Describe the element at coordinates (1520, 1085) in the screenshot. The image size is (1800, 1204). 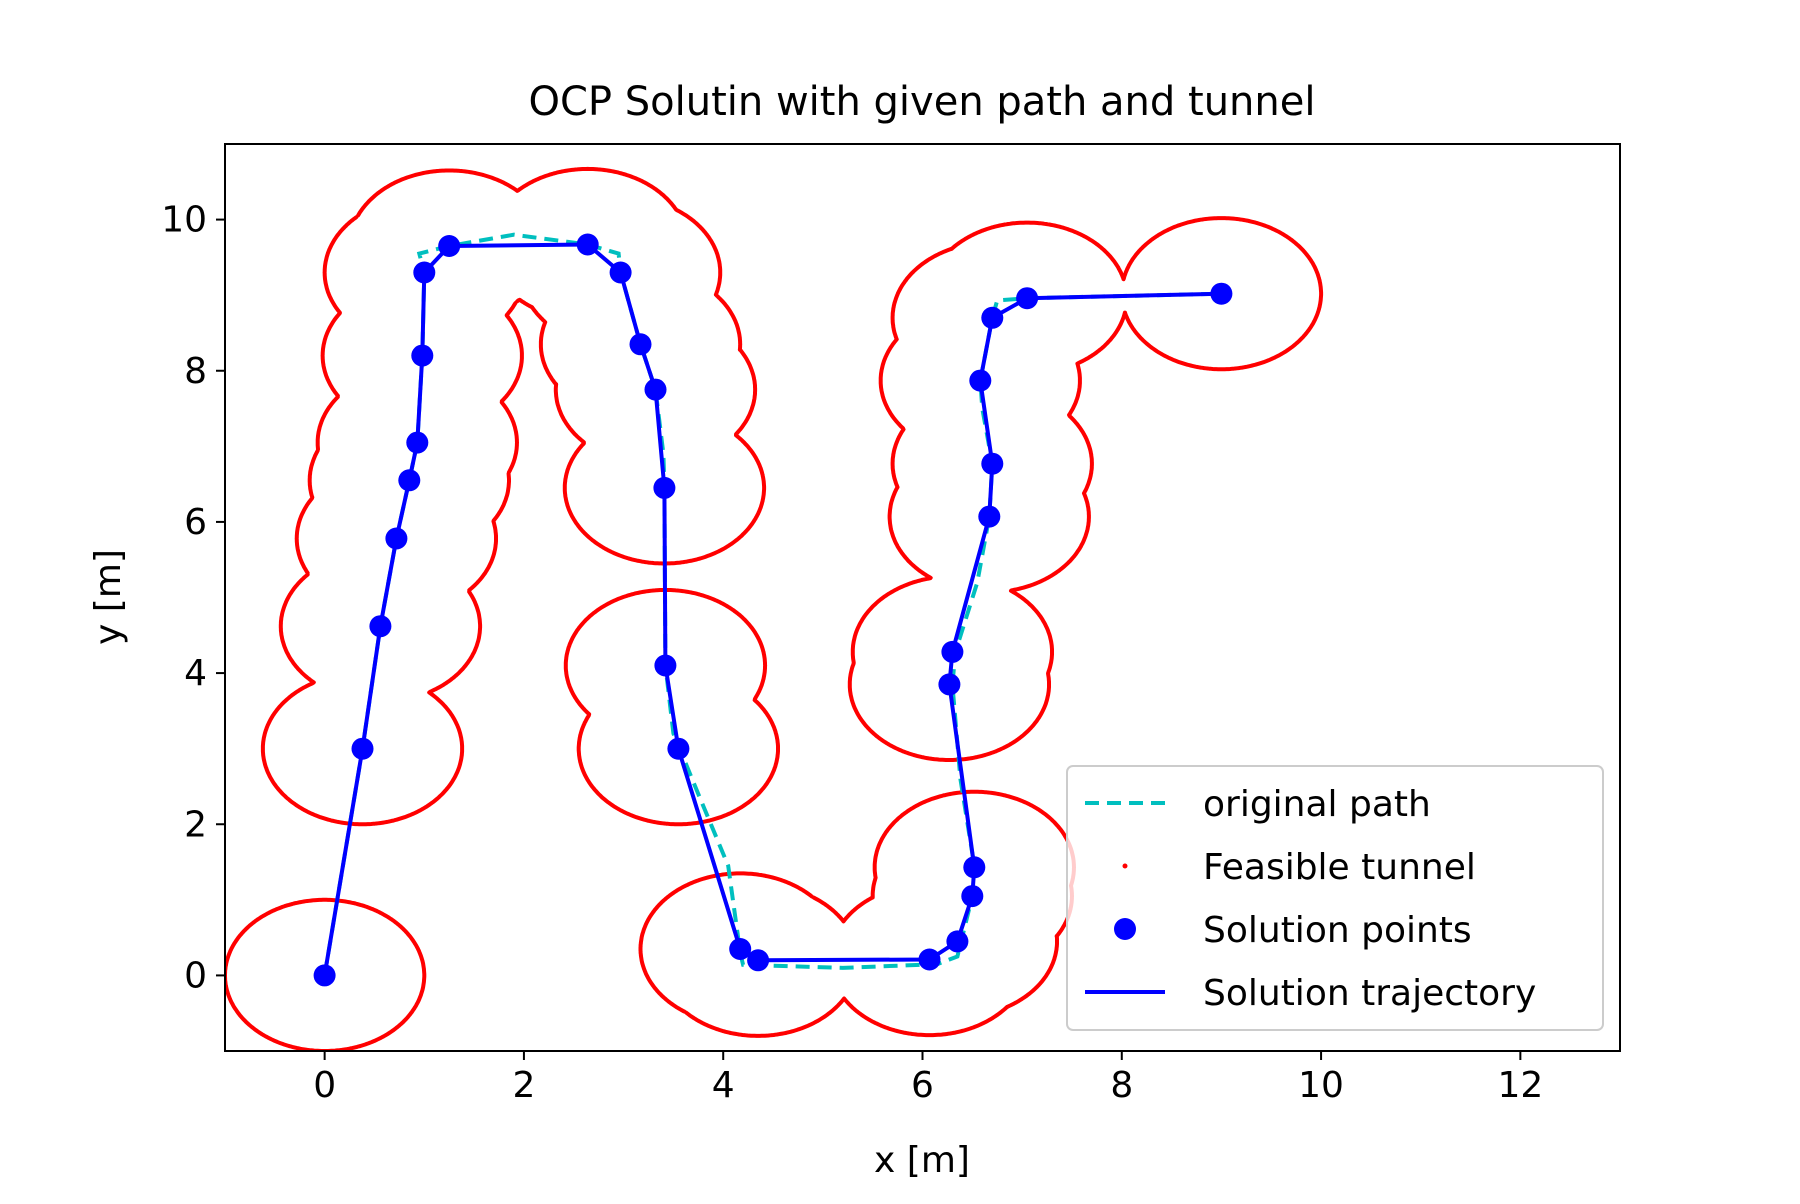
I see `x-tick-label: 12` at that location.